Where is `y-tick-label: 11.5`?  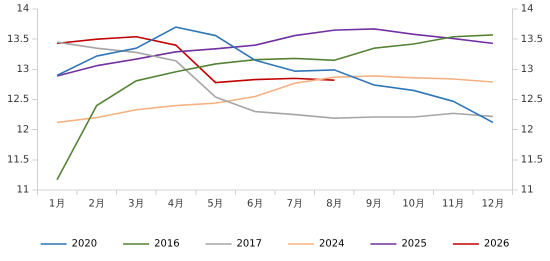
y-tick-label: 11.5 is located at coordinates (18, 160).